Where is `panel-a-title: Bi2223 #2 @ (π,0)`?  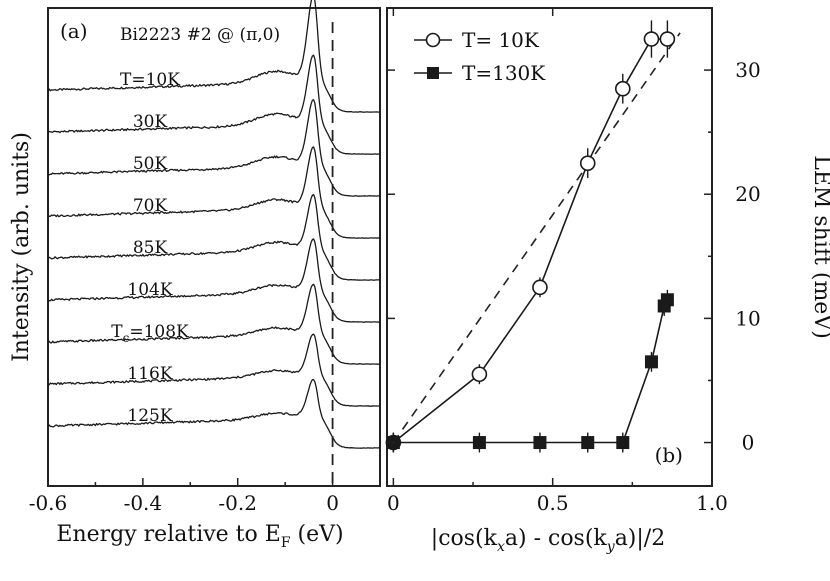
panel-a-title: Bi2223 #2 @ (π,0) is located at coordinates (200, 35).